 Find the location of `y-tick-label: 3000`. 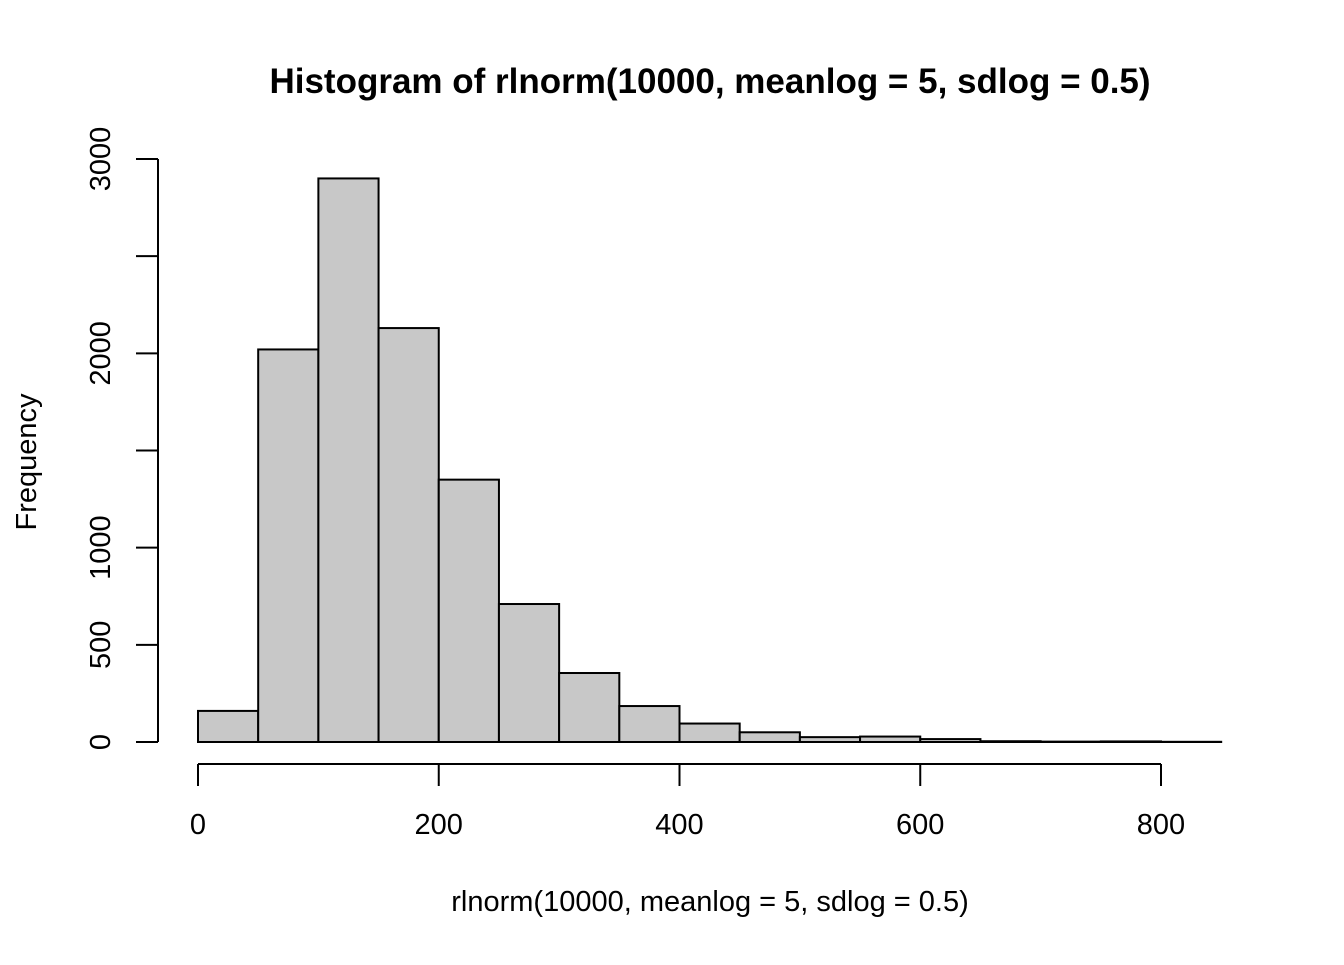

y-tick-label: 3000 is located at coordinates (101, 159).